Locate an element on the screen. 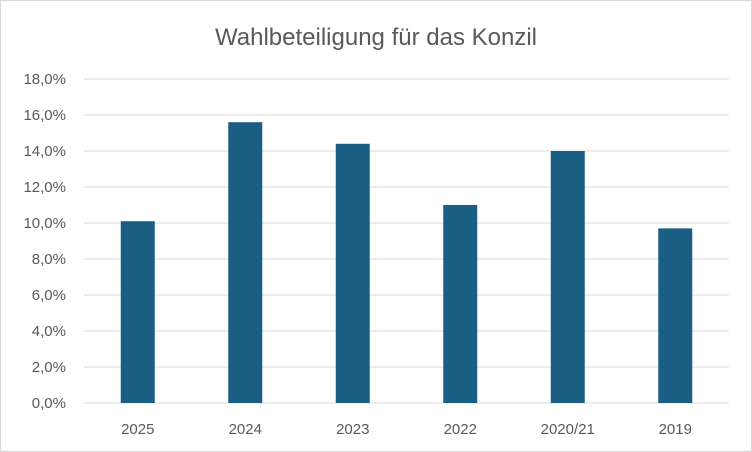 The width and height of the screenshot is (752, 452). bar-2023 is located at coordinates (352, 273).